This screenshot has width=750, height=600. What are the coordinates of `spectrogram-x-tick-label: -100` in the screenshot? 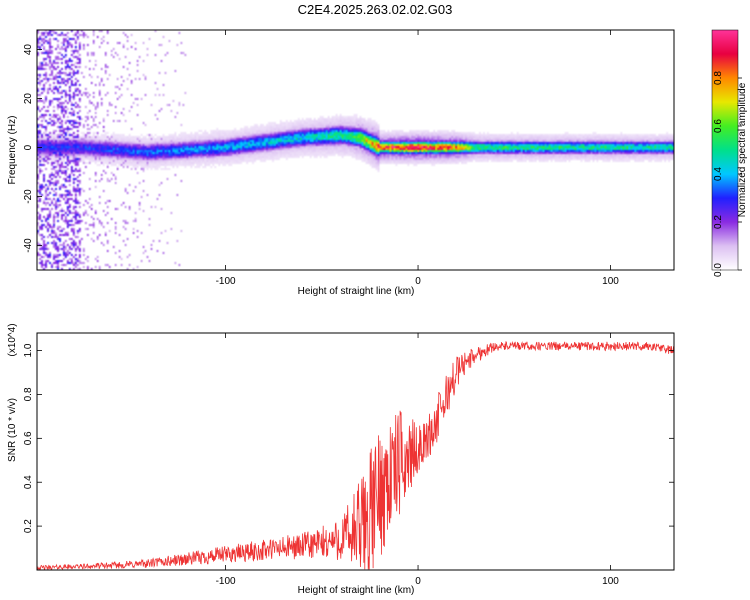 It's located at (226, 281).